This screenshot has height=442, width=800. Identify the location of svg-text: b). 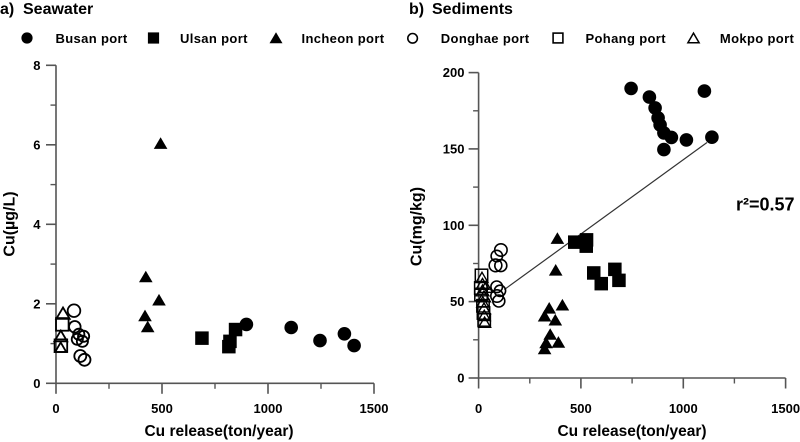
(416, 9).